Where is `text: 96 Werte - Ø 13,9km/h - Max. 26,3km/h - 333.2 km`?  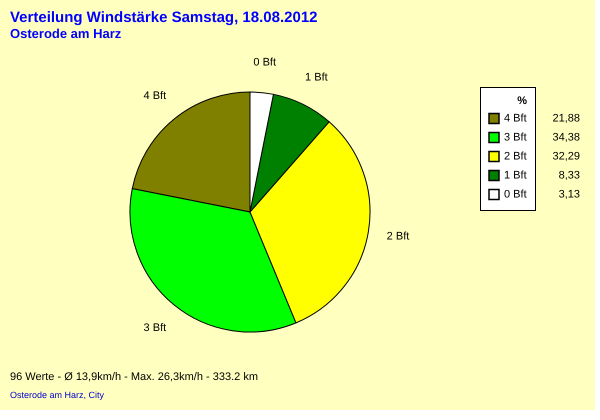
text: 96 Werte - Ø 13,9km/h - Max. 26,3km/h - 333.2 km is located at coordinates (134, 377).